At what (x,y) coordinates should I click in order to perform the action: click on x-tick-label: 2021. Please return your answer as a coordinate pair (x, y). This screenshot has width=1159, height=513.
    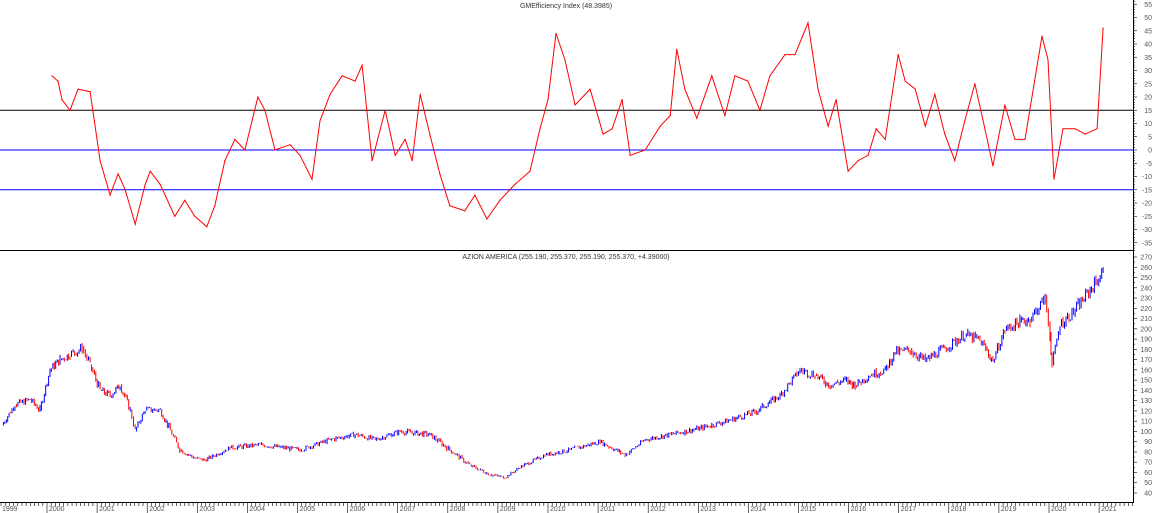
    Looking at the image, I should click on (1109, 509).